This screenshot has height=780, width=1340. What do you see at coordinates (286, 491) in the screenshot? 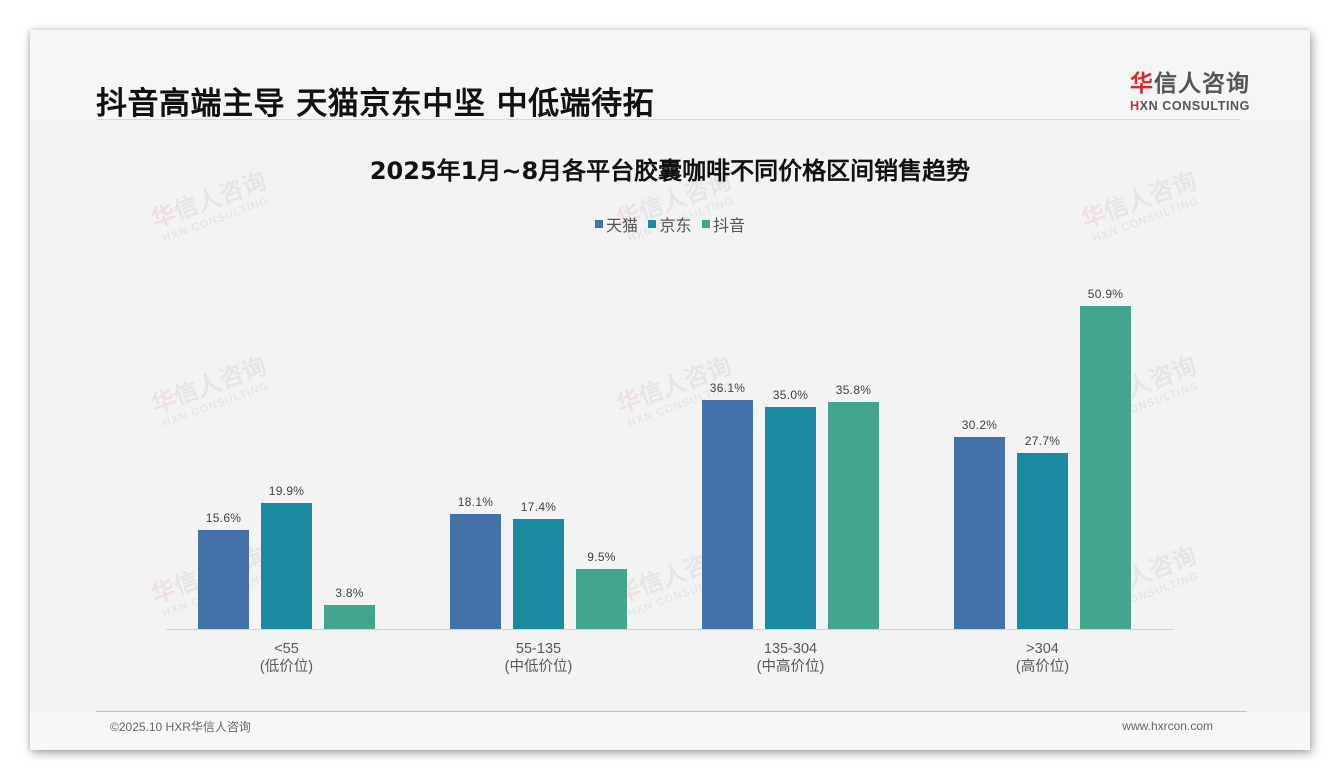
I see `data-label: 19.9%` at bounding box center [286, 491].